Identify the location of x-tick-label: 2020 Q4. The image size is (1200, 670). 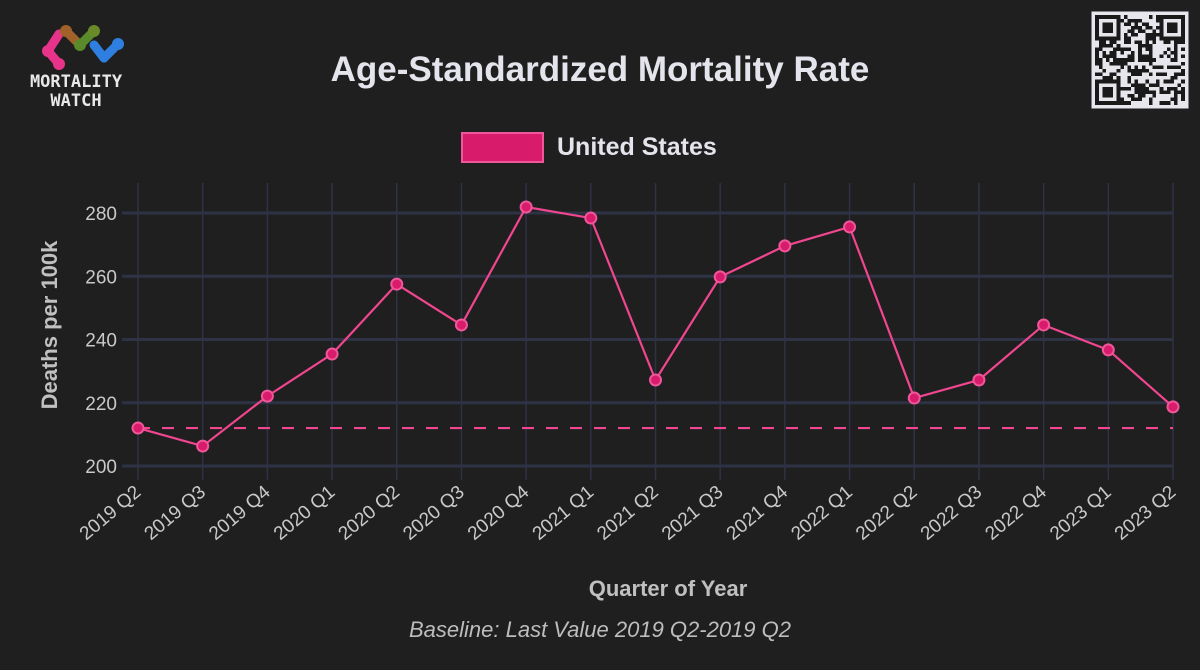
(499, 512).